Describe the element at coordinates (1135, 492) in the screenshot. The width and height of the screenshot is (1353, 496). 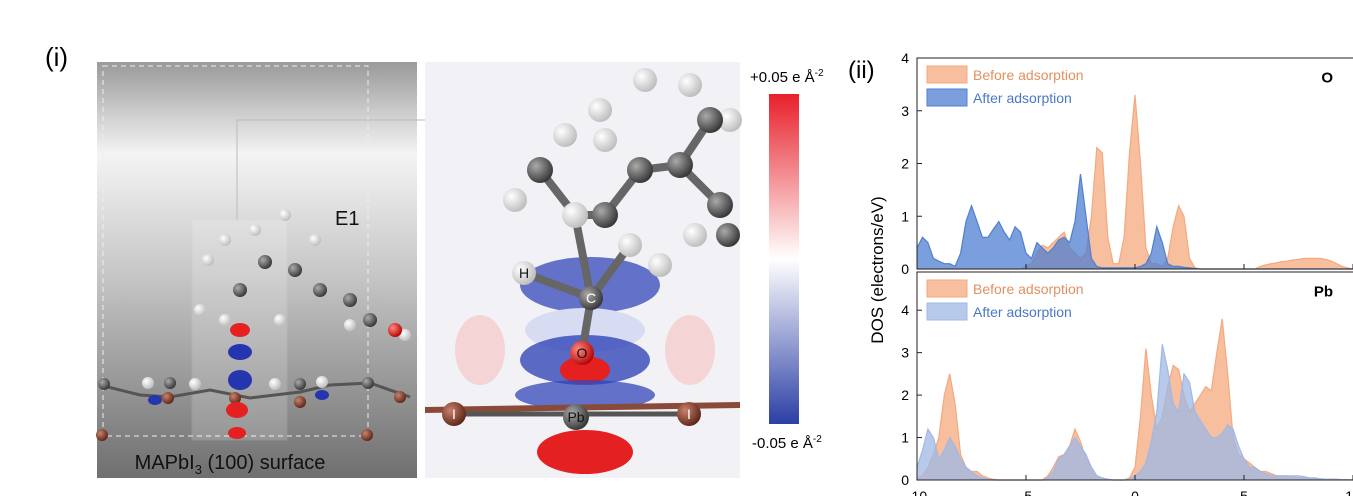
I see `x-tick-label: 0` at that location.